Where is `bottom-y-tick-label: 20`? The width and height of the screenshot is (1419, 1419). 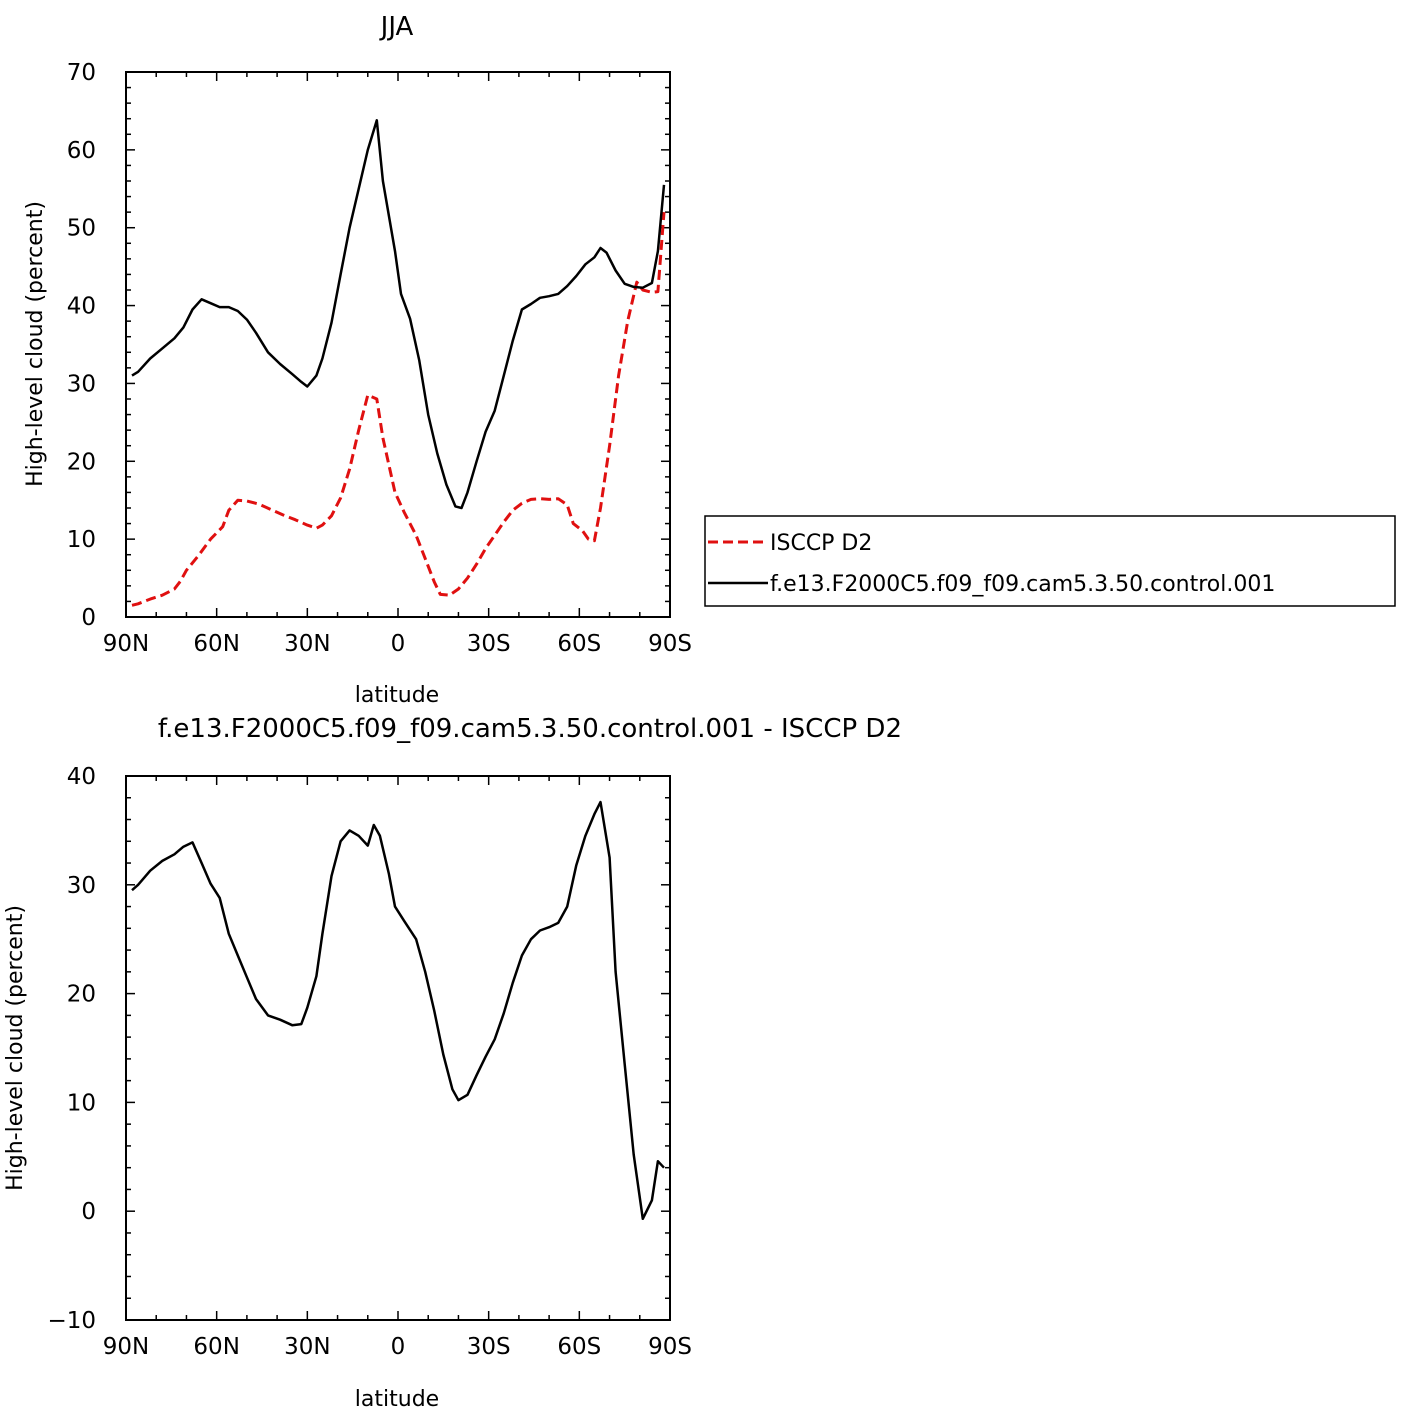 bottom-y-tick-label: 20 is located at coordinates (81, 995).